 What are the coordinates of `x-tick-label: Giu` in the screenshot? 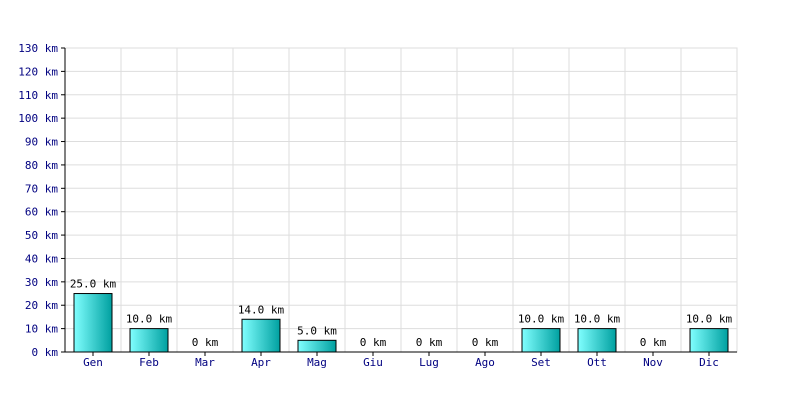 It's located at (373, 362).